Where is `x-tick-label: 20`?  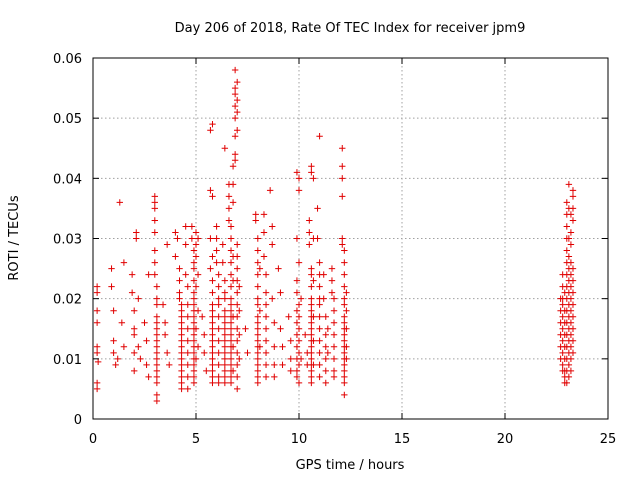
x-tick-label: 20 is located at coordinates (505, 439).